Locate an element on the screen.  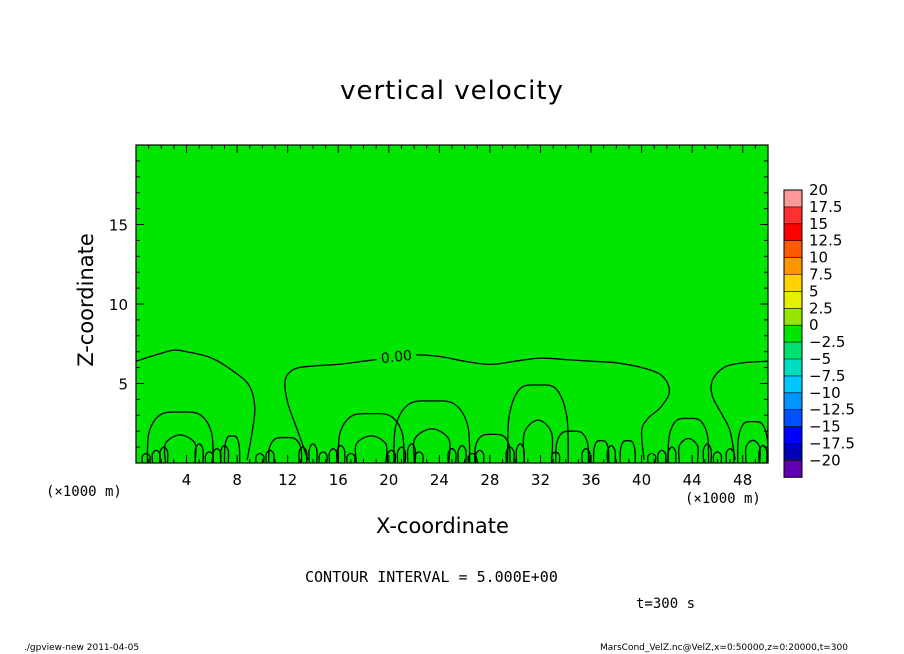
footer-left-text: ./gpview-new 2011-04-05 is located at coordinates (82, 648).